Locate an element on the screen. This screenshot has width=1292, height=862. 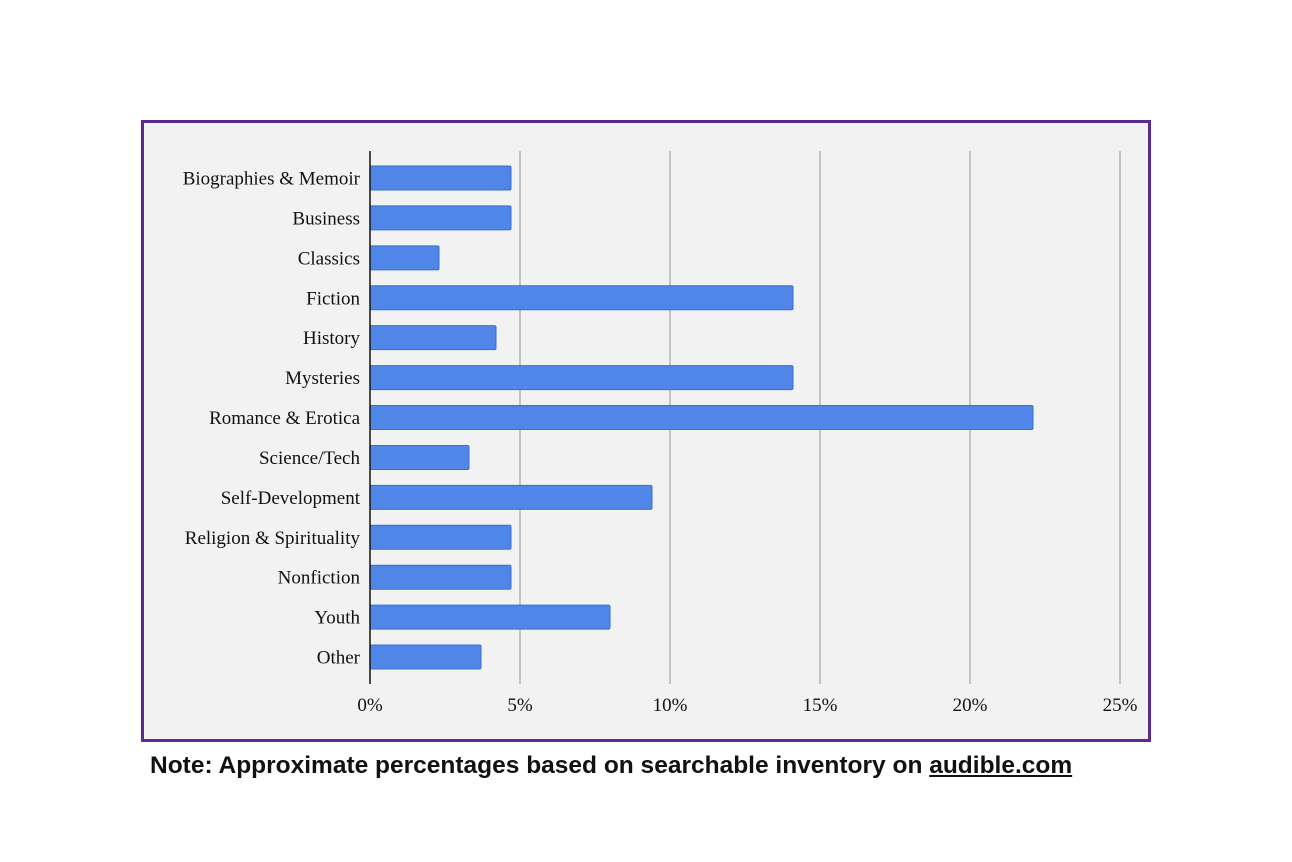
category-label: Religion & Spirituality is located at coordinates (273, 538).